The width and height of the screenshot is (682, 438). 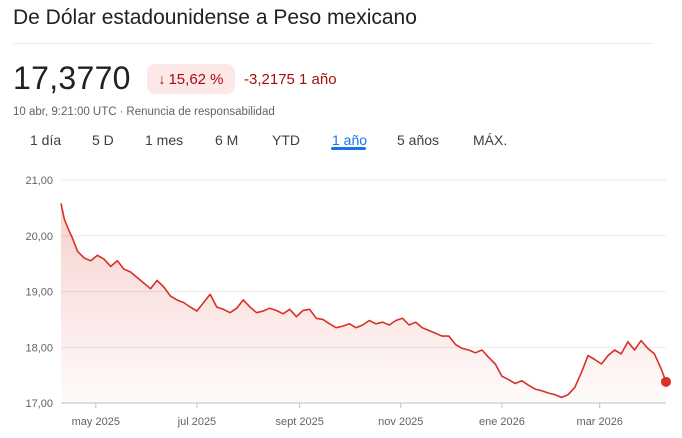 What do you see at coordinates (200, 112) in the screenshot?
I see `disclaimer-link: Renuncia de responsabilidad` at bounding box center [200, 112].